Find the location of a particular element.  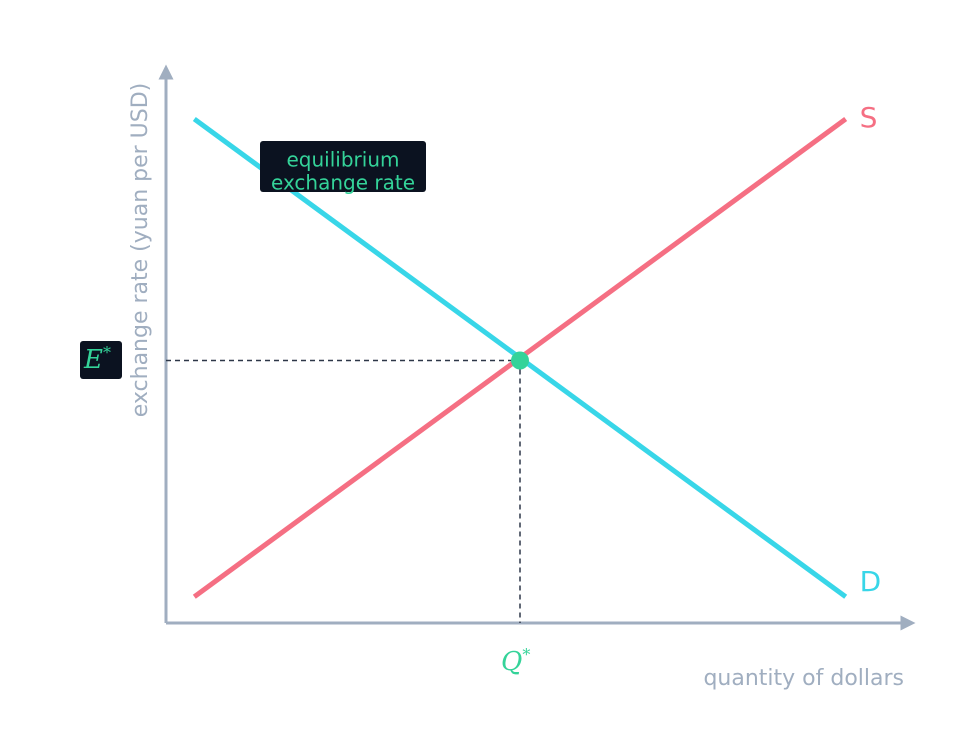

annotation-box is located at coordinates (343, 166).